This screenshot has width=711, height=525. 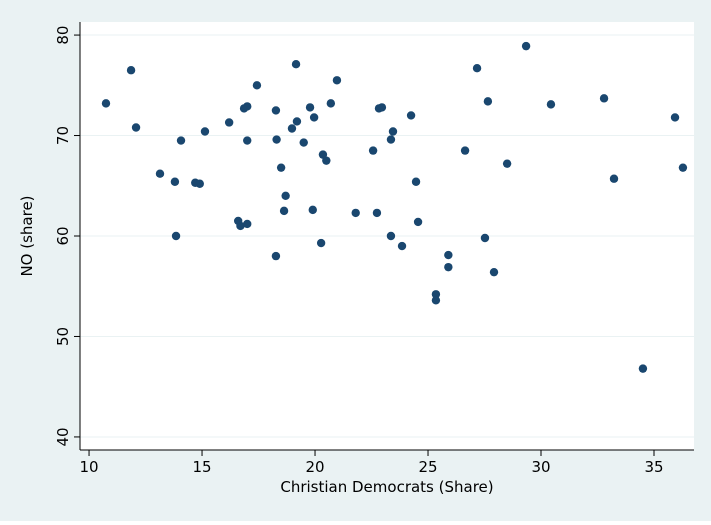 I want to click on y-axis-label: NO (share), so click(x=27, y=235).